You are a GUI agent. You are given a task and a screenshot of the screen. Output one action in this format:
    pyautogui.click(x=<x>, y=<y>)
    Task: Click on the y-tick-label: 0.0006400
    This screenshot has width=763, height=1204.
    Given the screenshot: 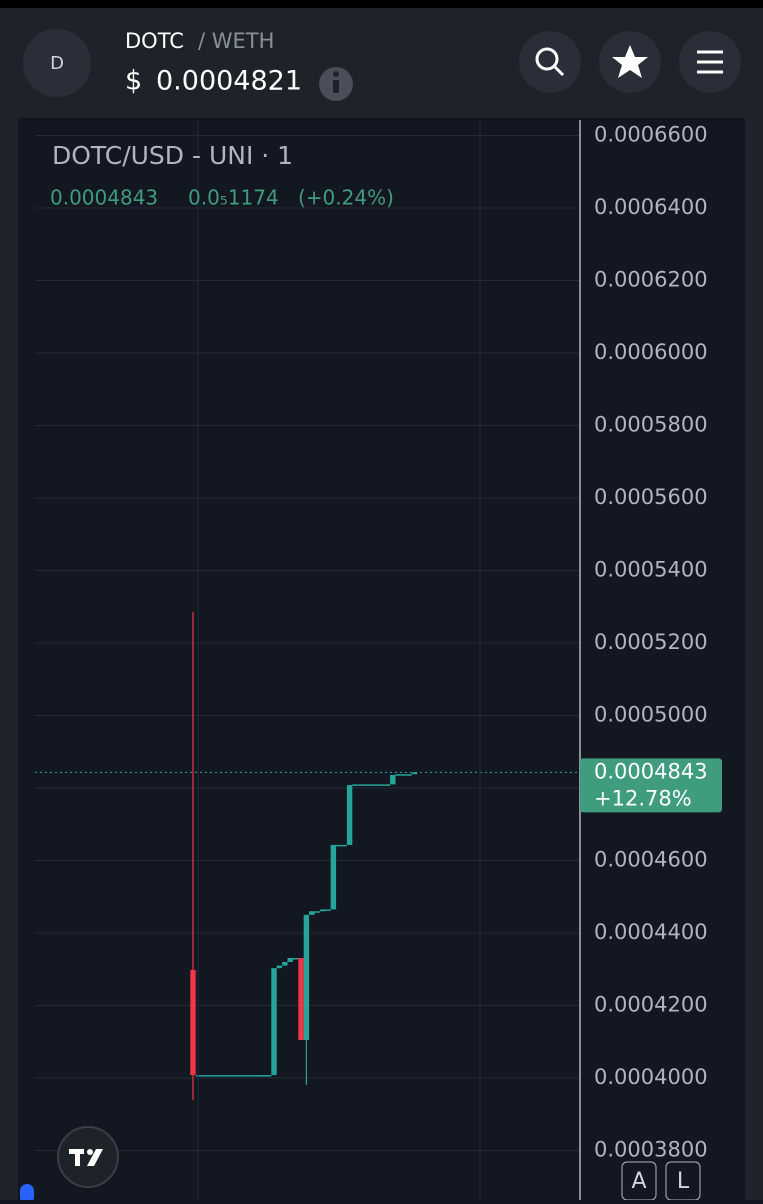 What is the action you would take?
    pyautogui.click(x=651, y=207)
    